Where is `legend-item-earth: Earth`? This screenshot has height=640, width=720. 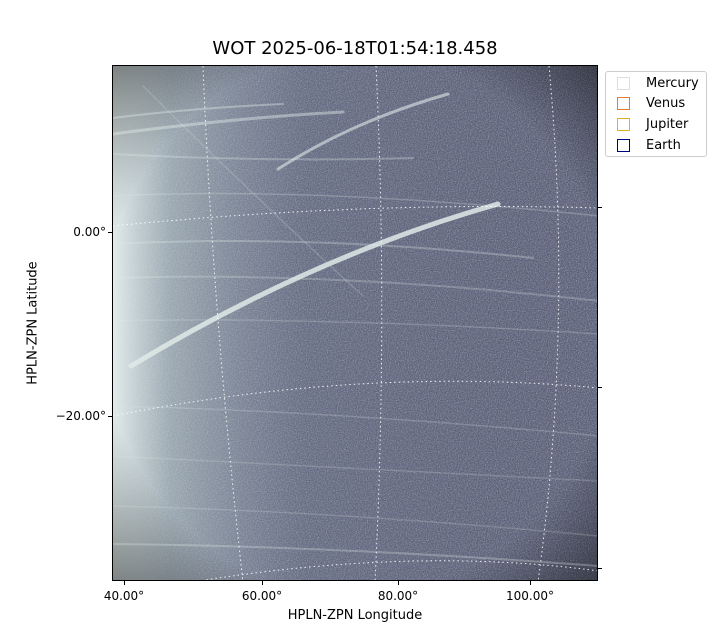 legend-item-earth: Earth is located at coordinates (649, 145).